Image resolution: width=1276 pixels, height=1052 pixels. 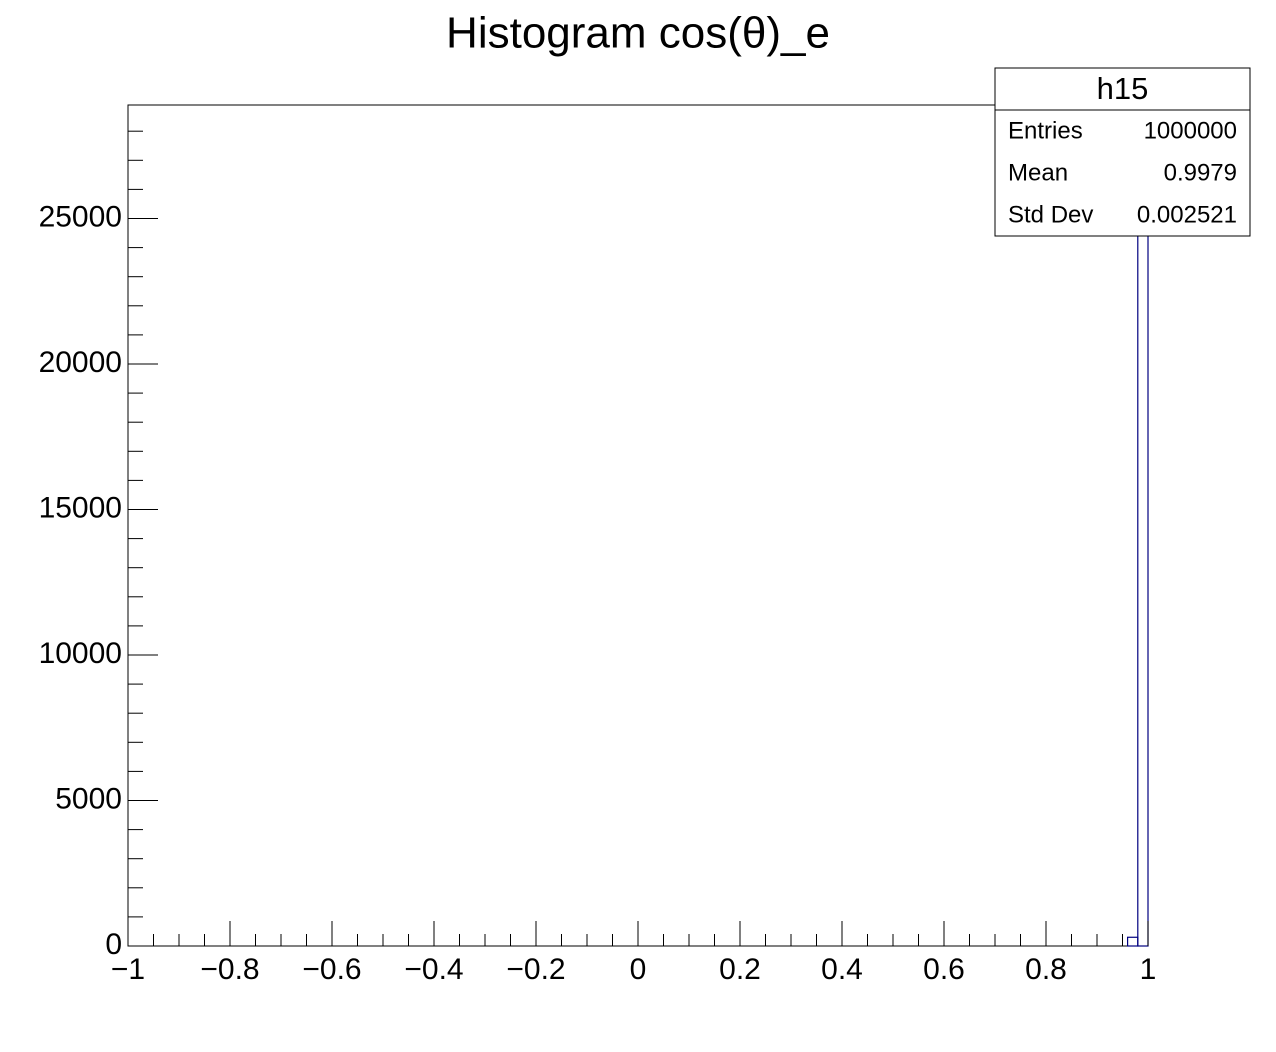 What do you see at coordinates (1050, 214) in the screenshot?
I see `stats-label: Std Dev` at bounding box center [1050, 214].